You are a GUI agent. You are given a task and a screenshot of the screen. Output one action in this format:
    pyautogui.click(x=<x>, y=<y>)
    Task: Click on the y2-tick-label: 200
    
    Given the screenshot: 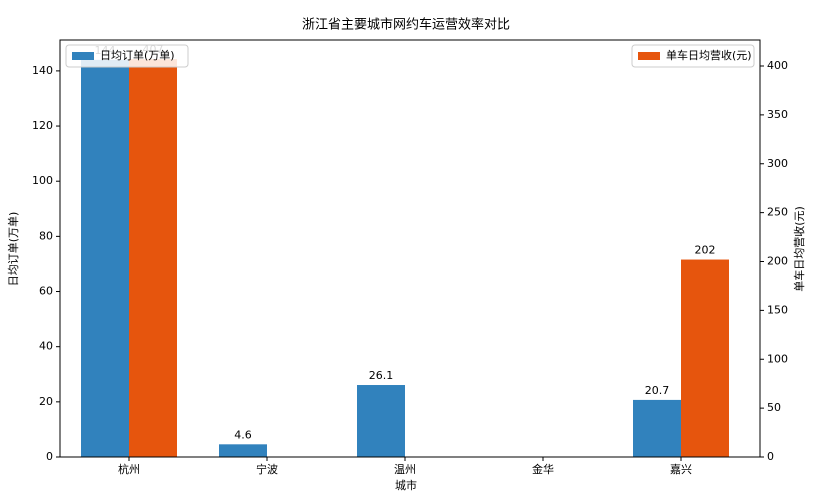 What is the action you would take?
    pyautogui.click(x=777, y=261)
    